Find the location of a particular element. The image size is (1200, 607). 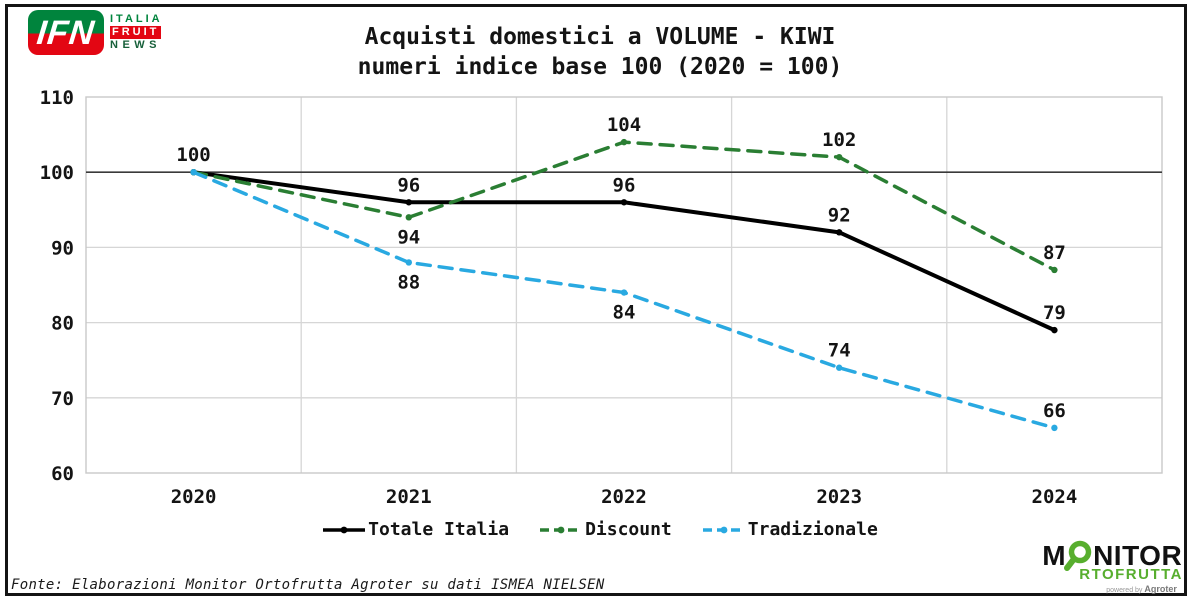

agroter-brand-text: Agroter is located at coordinates (1160, 589).